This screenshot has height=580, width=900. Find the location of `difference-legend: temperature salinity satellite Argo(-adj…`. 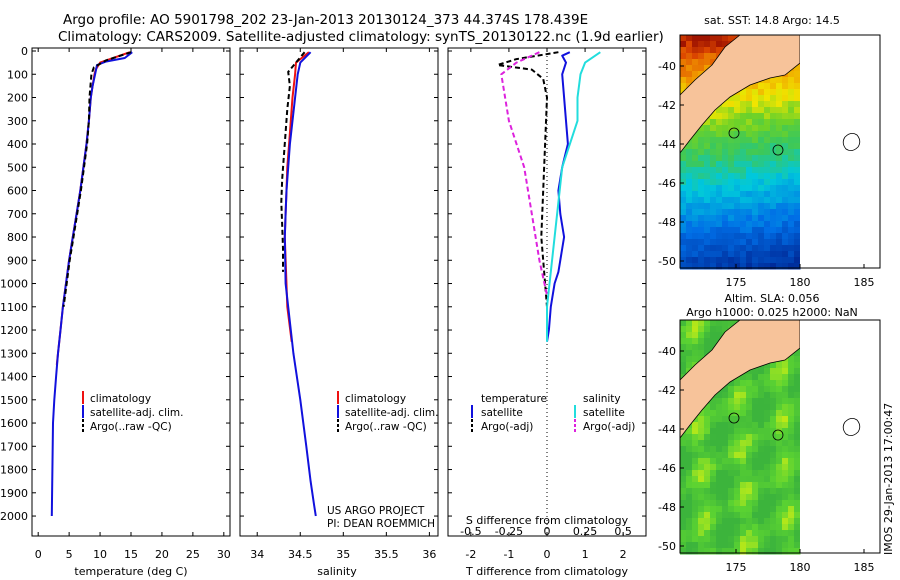

difference-legend: temperature salinity satellite Argo(-adj… is located at coordinates (553, 413).